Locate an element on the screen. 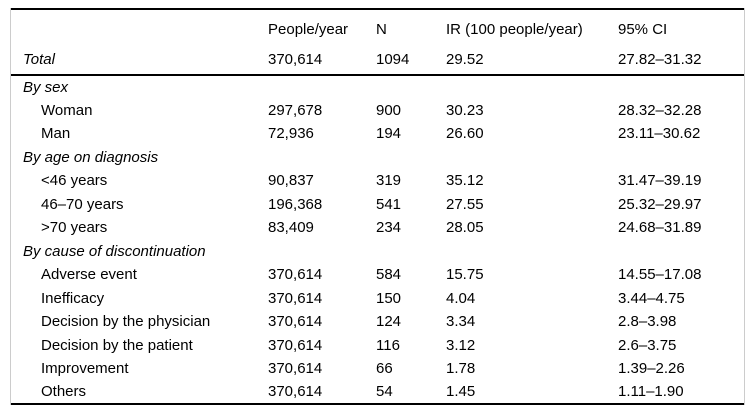  table-row: Improvement 370,614 66 1.78 1.39–2.26 is located at coordinates (377, 369).